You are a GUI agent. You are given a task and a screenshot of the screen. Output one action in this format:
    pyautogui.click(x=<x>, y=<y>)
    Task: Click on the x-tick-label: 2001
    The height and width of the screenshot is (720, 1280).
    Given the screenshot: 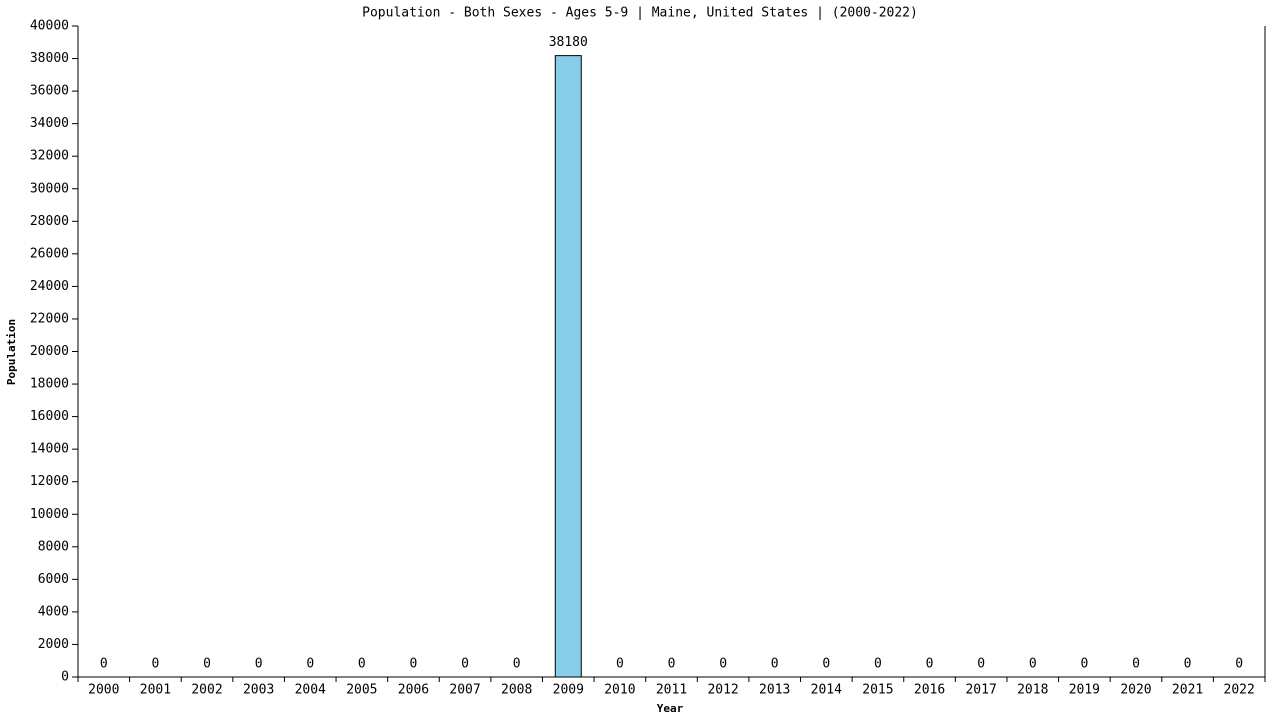 What is the action you would take?
    pyautogui.click(x=155, y=690)
    